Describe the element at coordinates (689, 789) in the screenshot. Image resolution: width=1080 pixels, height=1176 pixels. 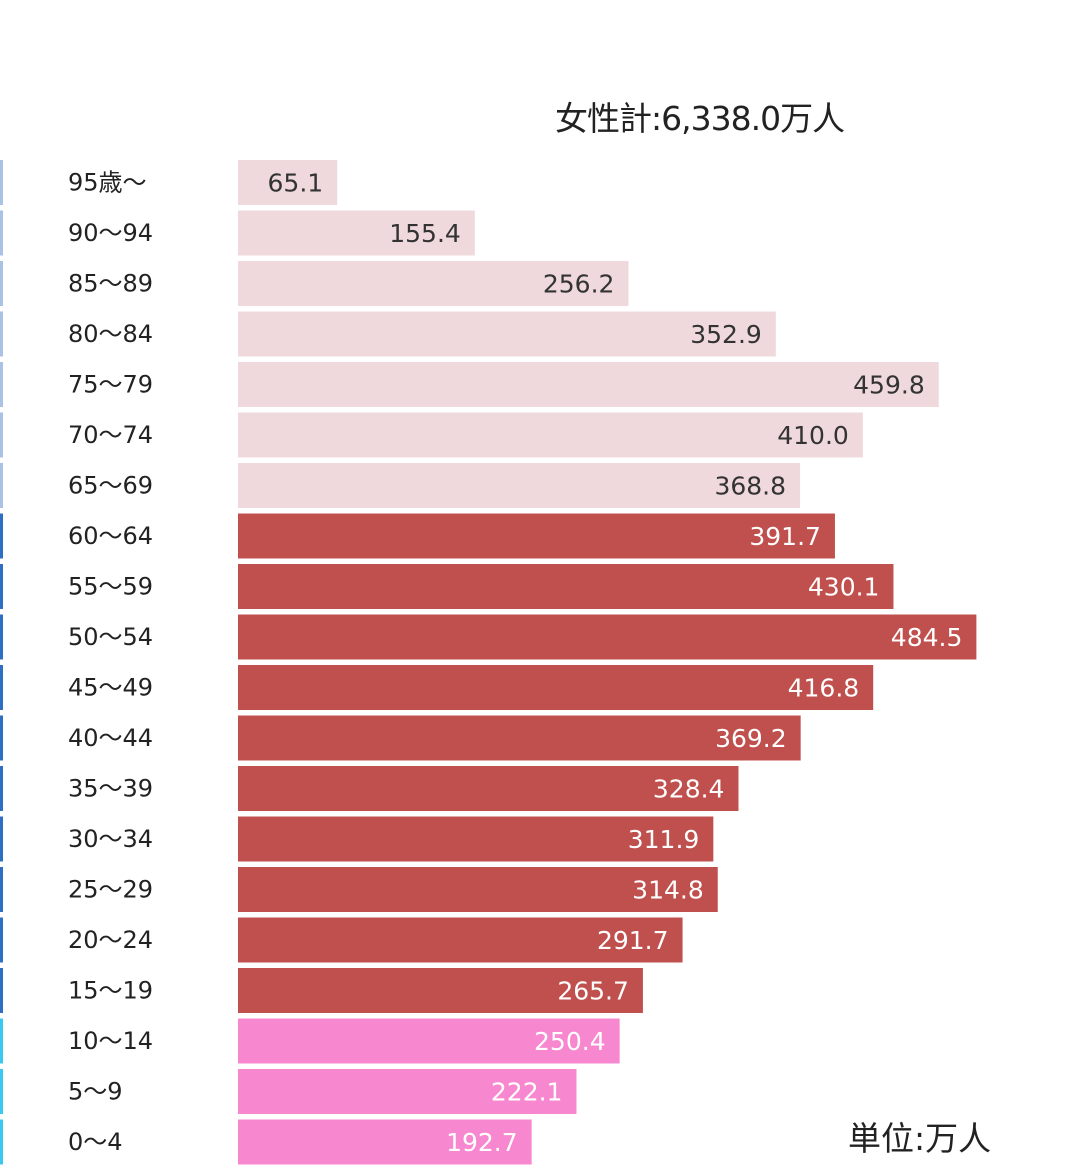
I see `bar-value-label: 328.4` at that location.